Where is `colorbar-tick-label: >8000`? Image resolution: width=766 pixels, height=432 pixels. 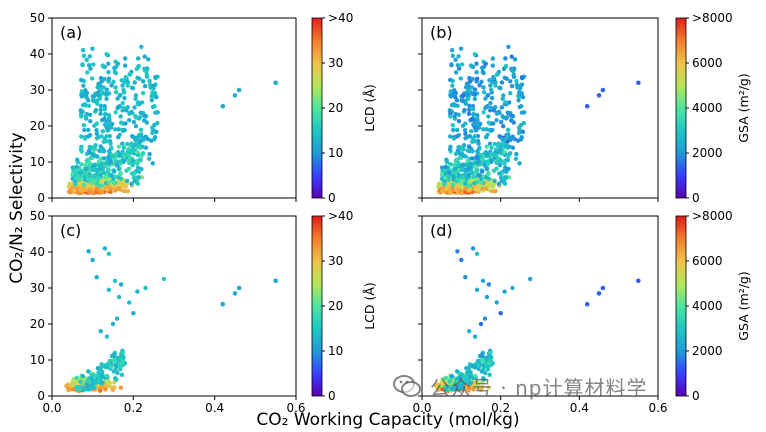 colorbar-tick-label: >8000 is located at coordinates (712, 18).